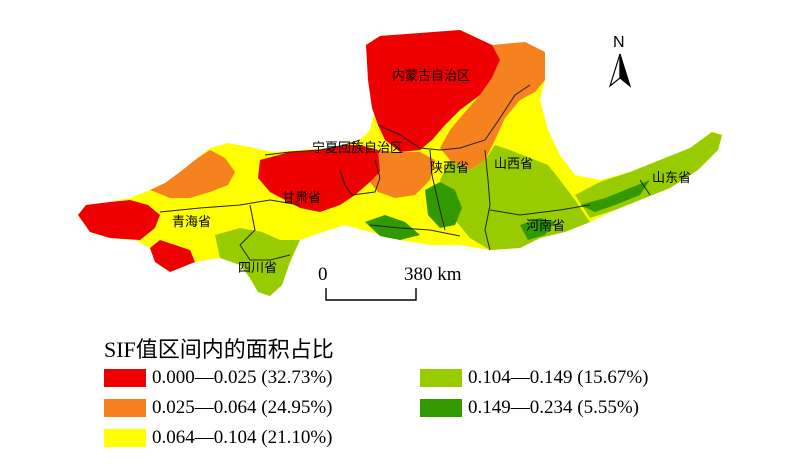 The image size is (800, 470). Describe the element at coordinates (443, 205) in the screenshot. I see `zone-darkgreen-shaanxi` at that location.